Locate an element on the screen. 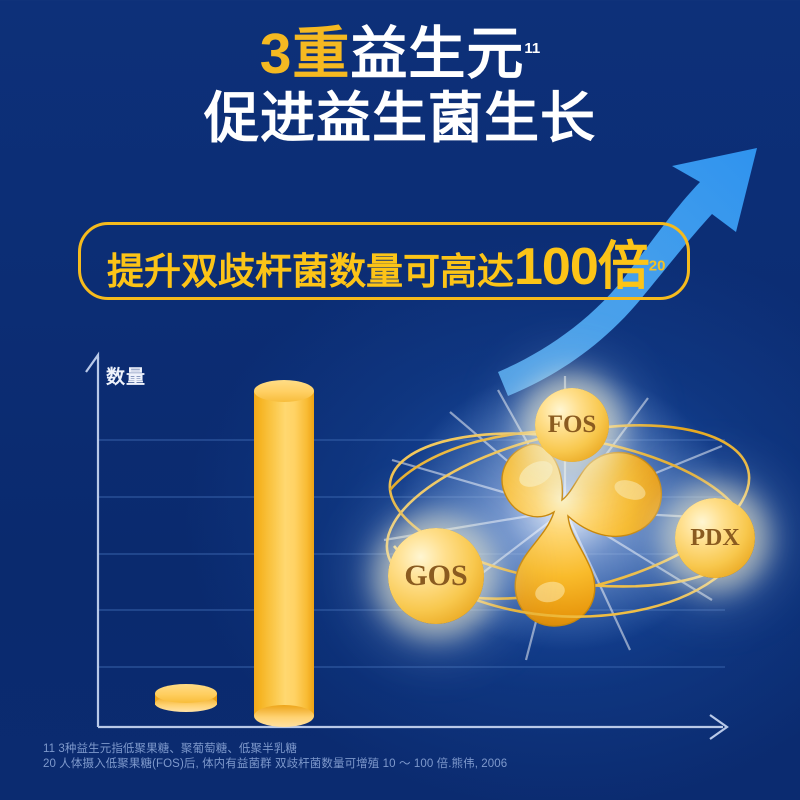 The height and width of the screenshot is (800, 800). sphere-fos: FOS is located at coordinates (572, 425).